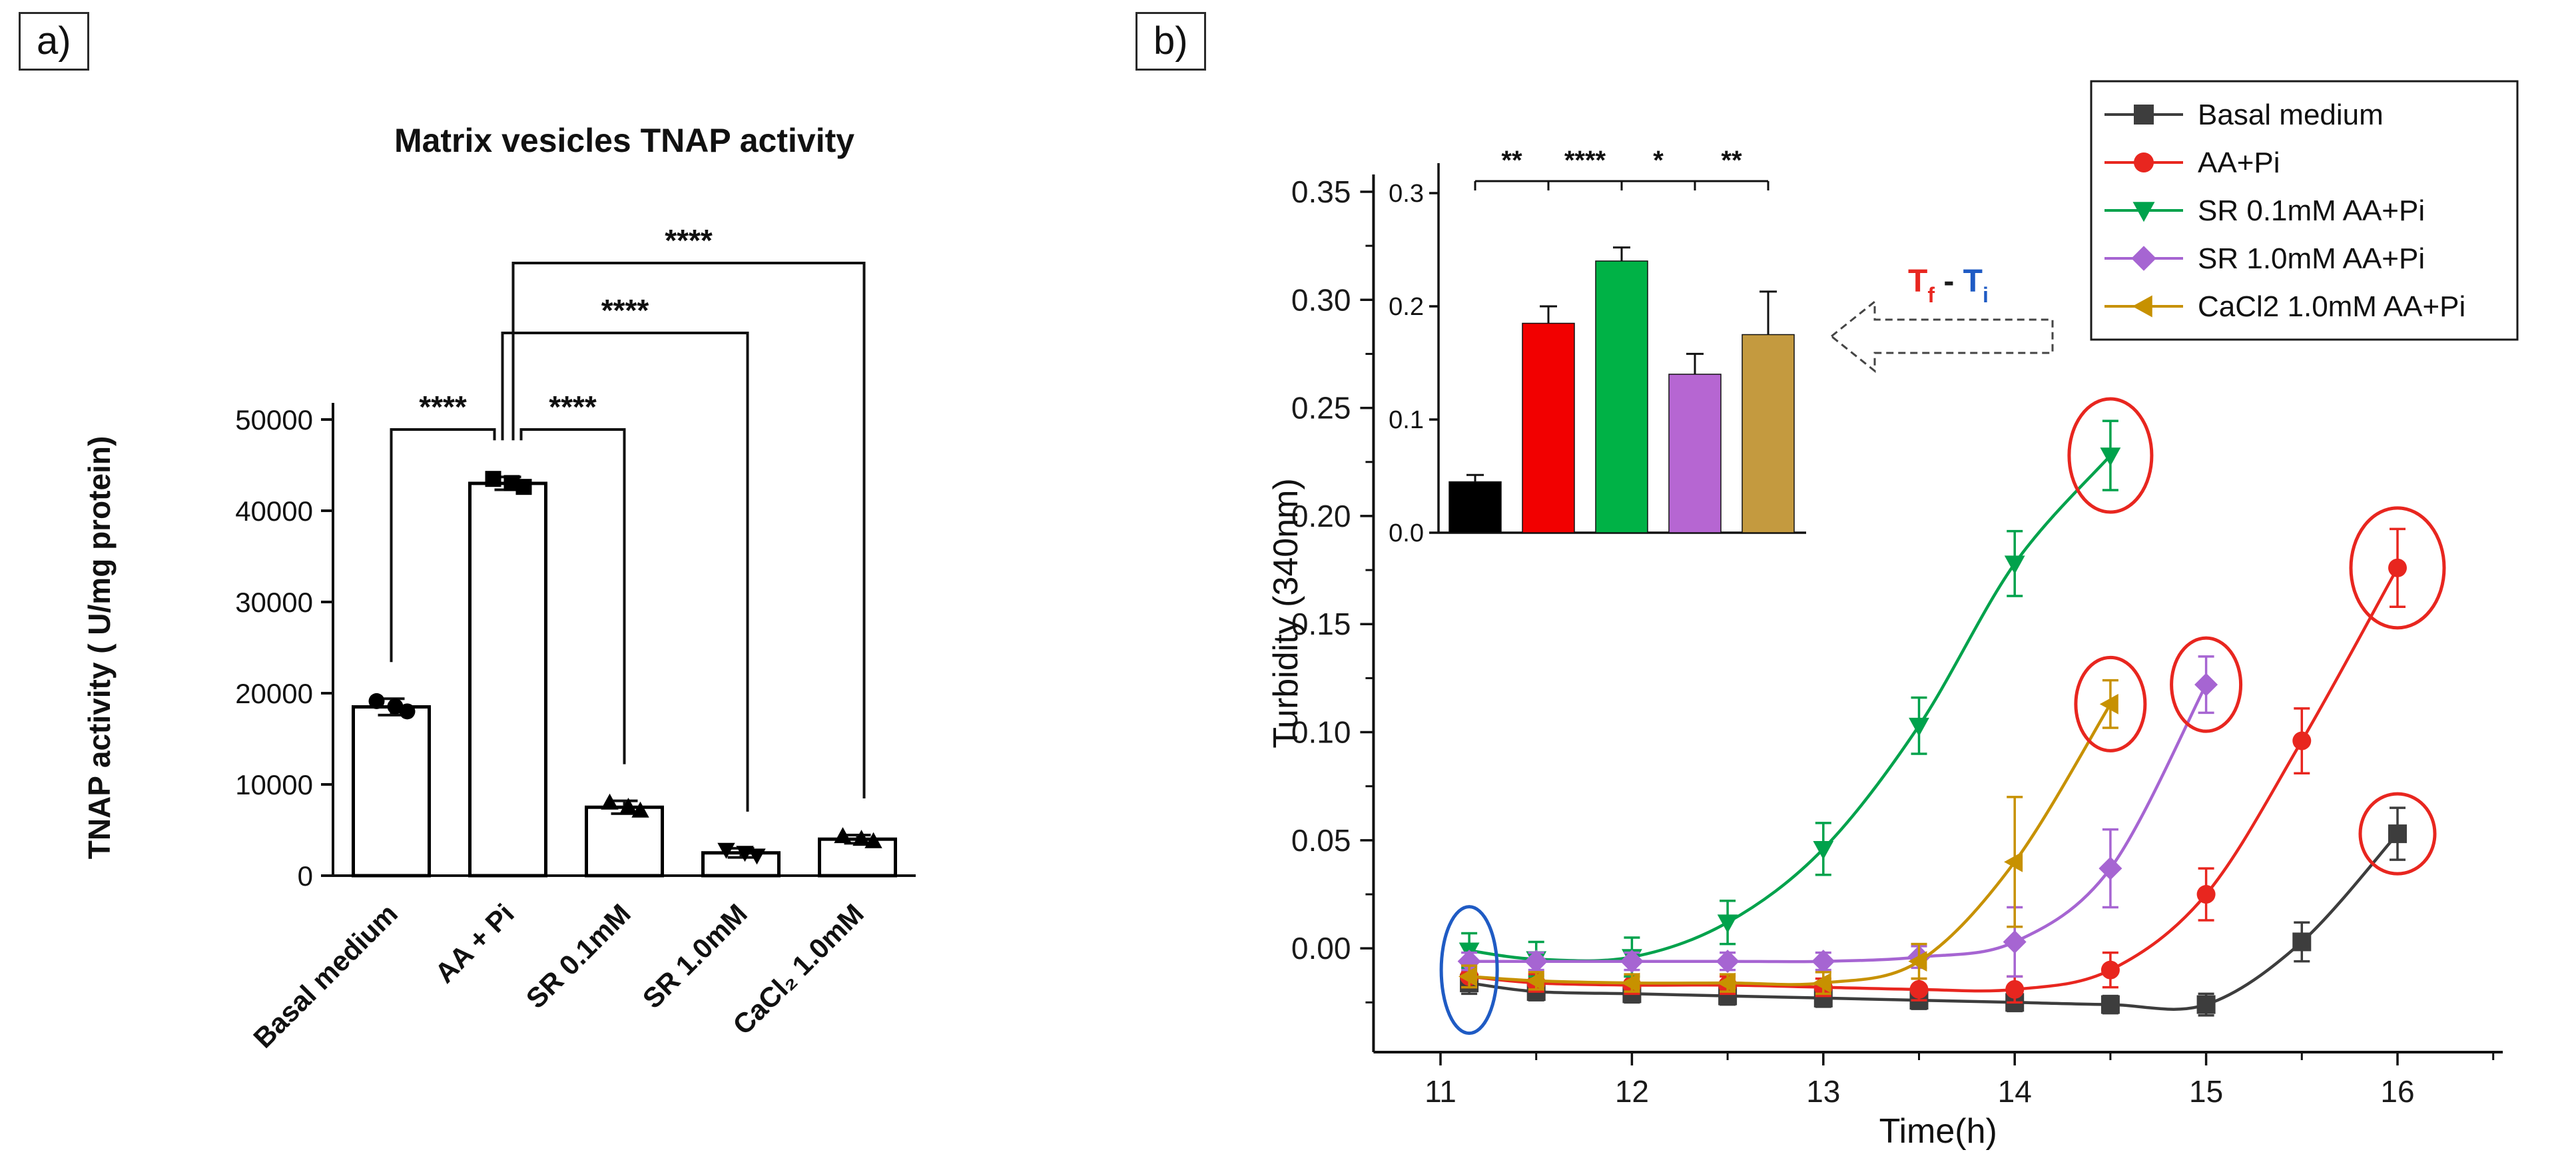 The image size is (2576, 1160). What do you see at coordinates (2143, 212) in the screenshot?
I see `triangle-down-icon` at bounding box center [2143, 212].